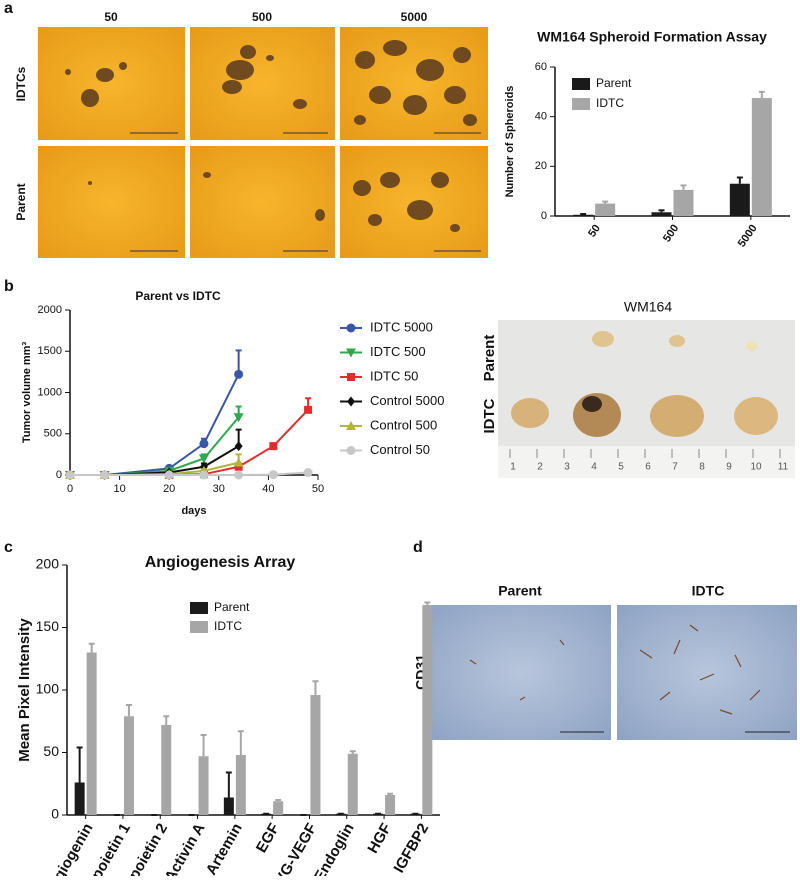 This screenshot has height=881, width=800. What do you see at coordinates (219, 489) in the screenshot?
I see `x-tick-label: 30` at bounding box center [219, 489].